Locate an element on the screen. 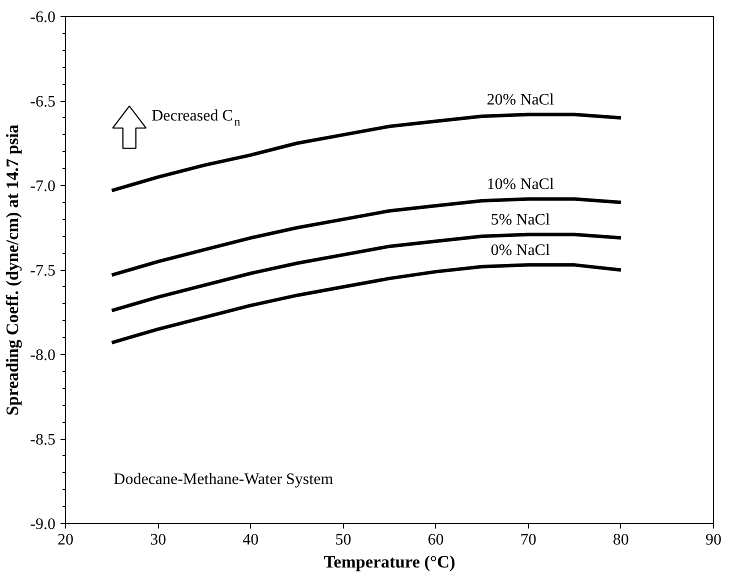 The width and height of the screenshot is (731, 574). y-tick-label: -8.5 is located at coordinates (43, 440).